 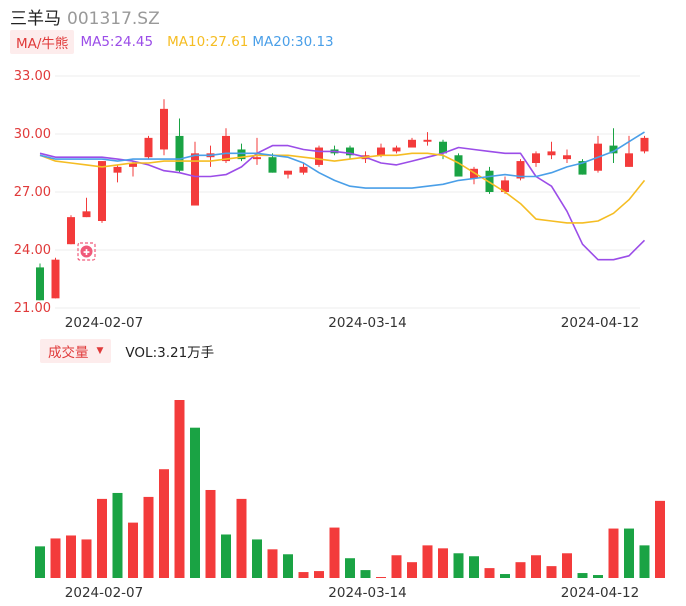 I want to click on ma5-value: MA5:24.45, so click(x=117, y=42).